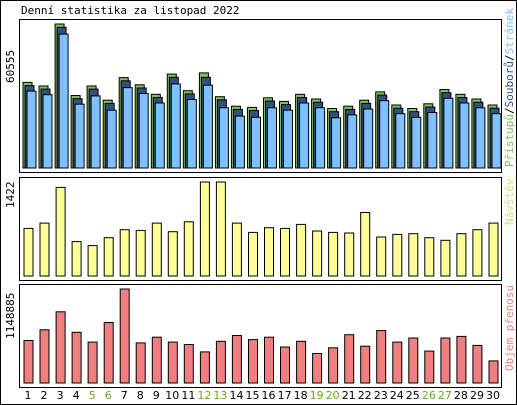 The image size is (517, 405). Describe the element at coordinates (397, 395) in the screenshot. I see `day-tick-label: 24` at that location.